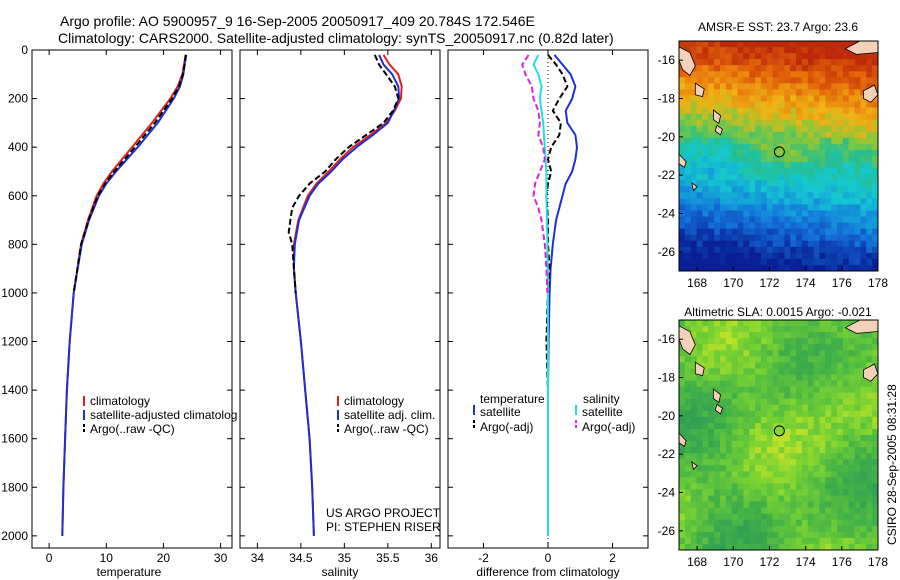  Describe the element at coordinates (667, 416) in the screenshot. I see `y-tick-label: -20` at that location.